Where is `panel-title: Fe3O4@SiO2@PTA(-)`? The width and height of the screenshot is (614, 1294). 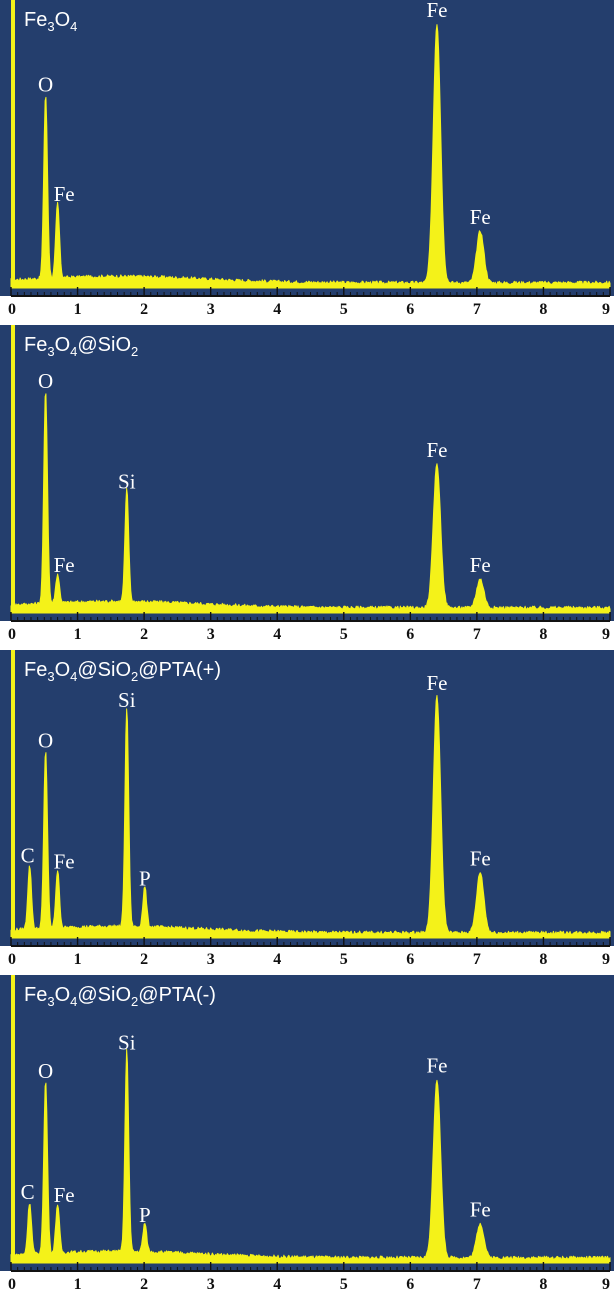 panel-title: Fe3O4@SiO2@PTA(-) is located at coordinates (120, 996).